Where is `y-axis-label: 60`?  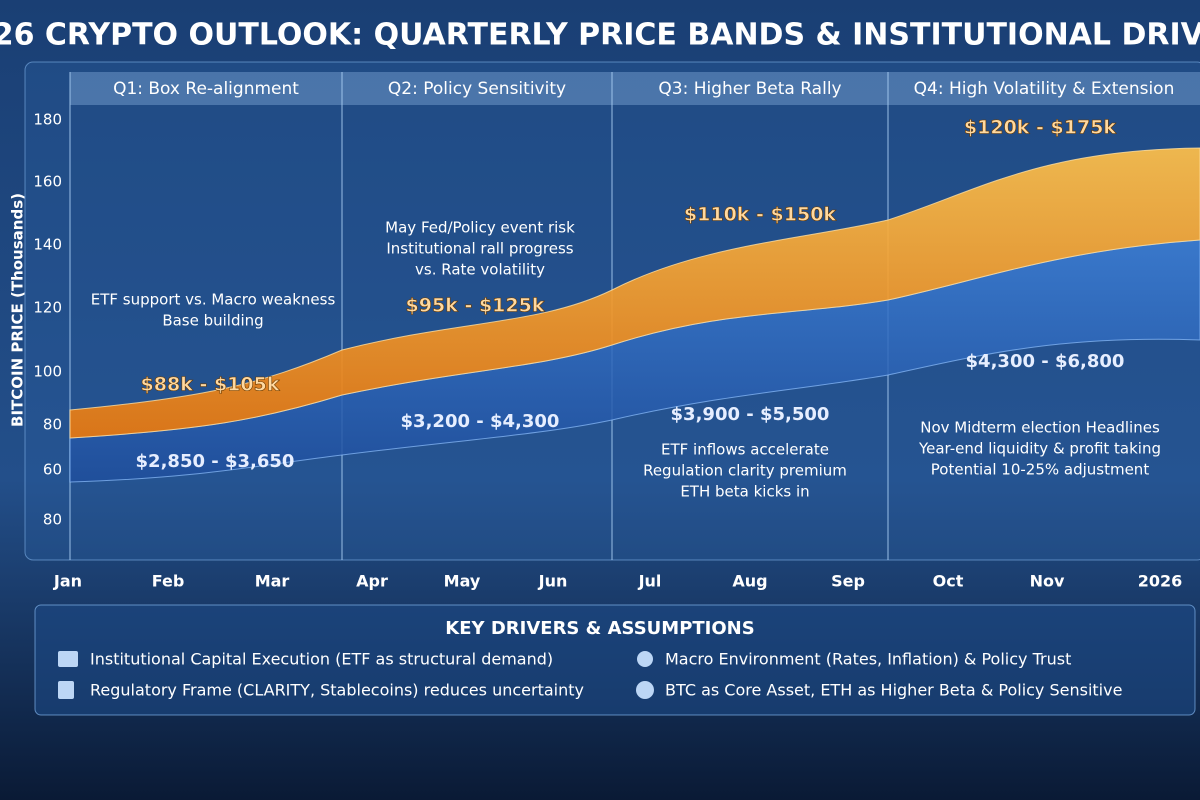 y-axis-label: 60 is located at coordinates (52, 470).